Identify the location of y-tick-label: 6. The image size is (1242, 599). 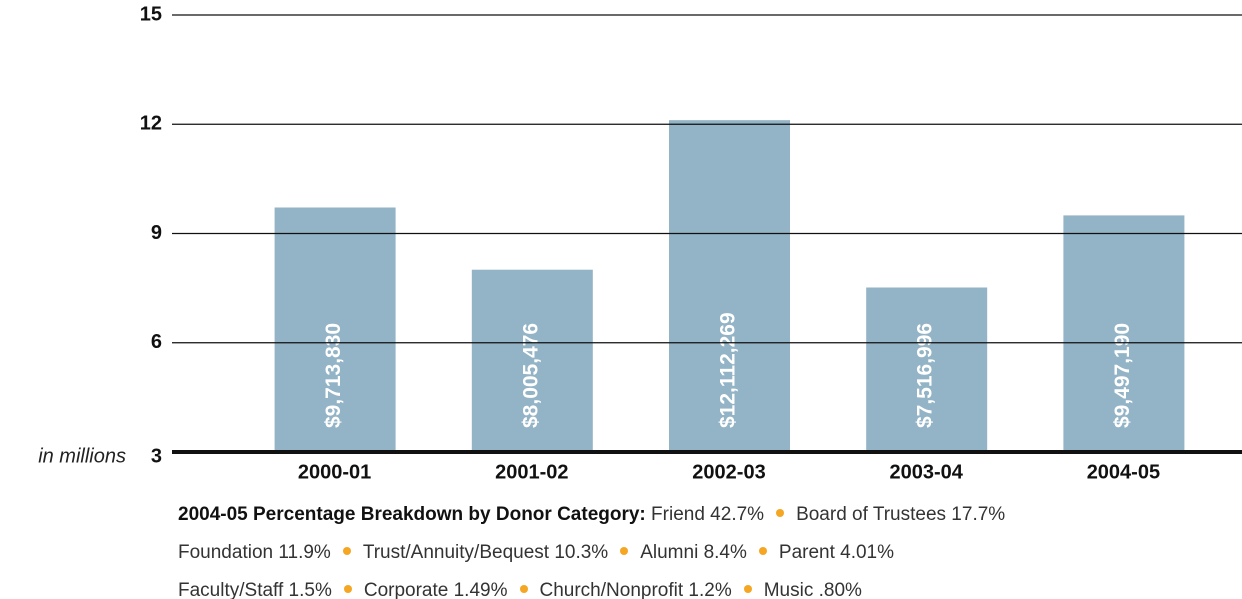
(156, 342).